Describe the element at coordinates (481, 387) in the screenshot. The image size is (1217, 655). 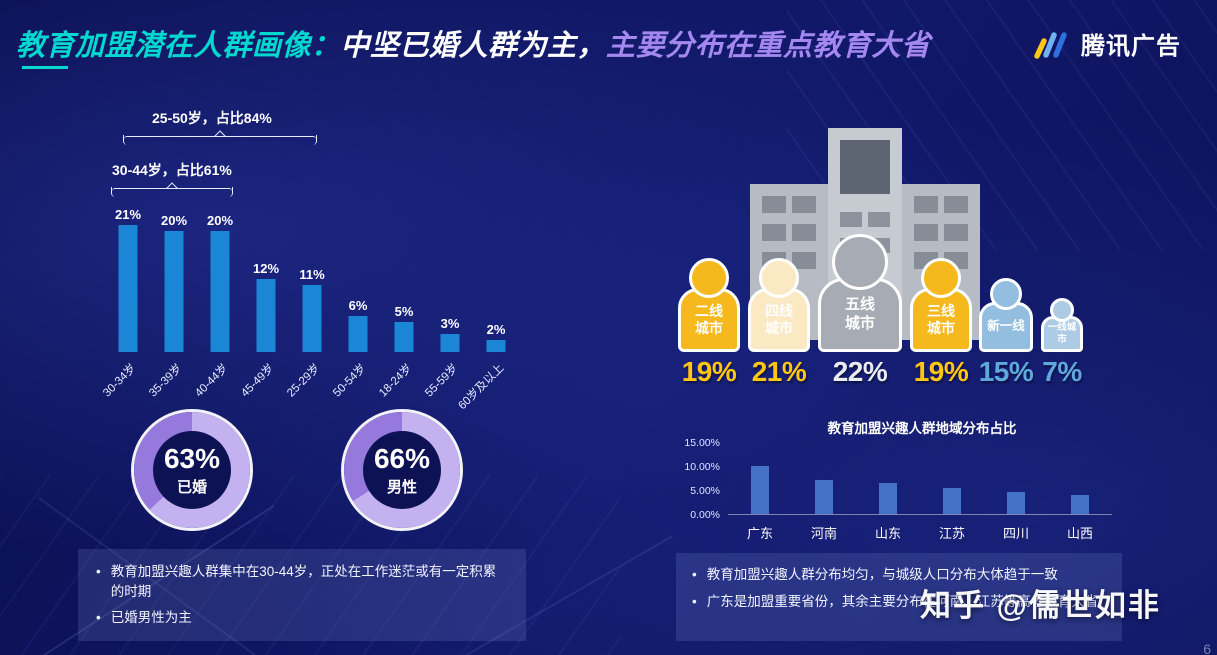
I see `x-axis-label: 60岁及以上` at that location.